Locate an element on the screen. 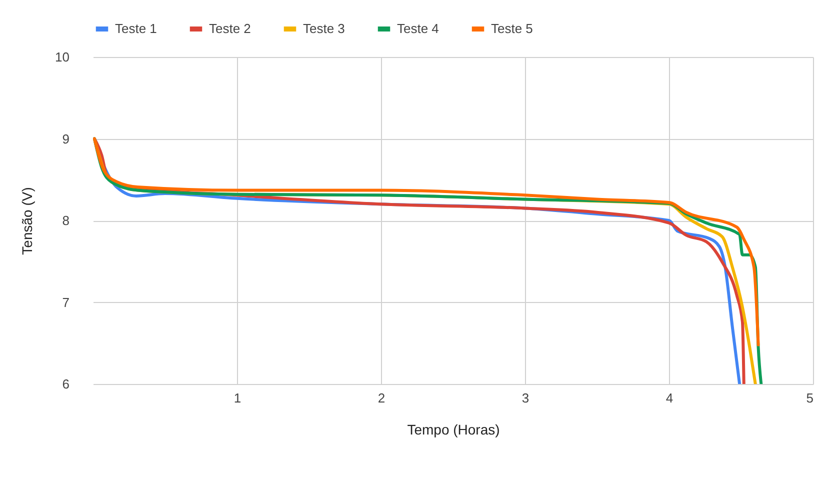  x-tick-label: 4 is located at coordinates (670, 398).